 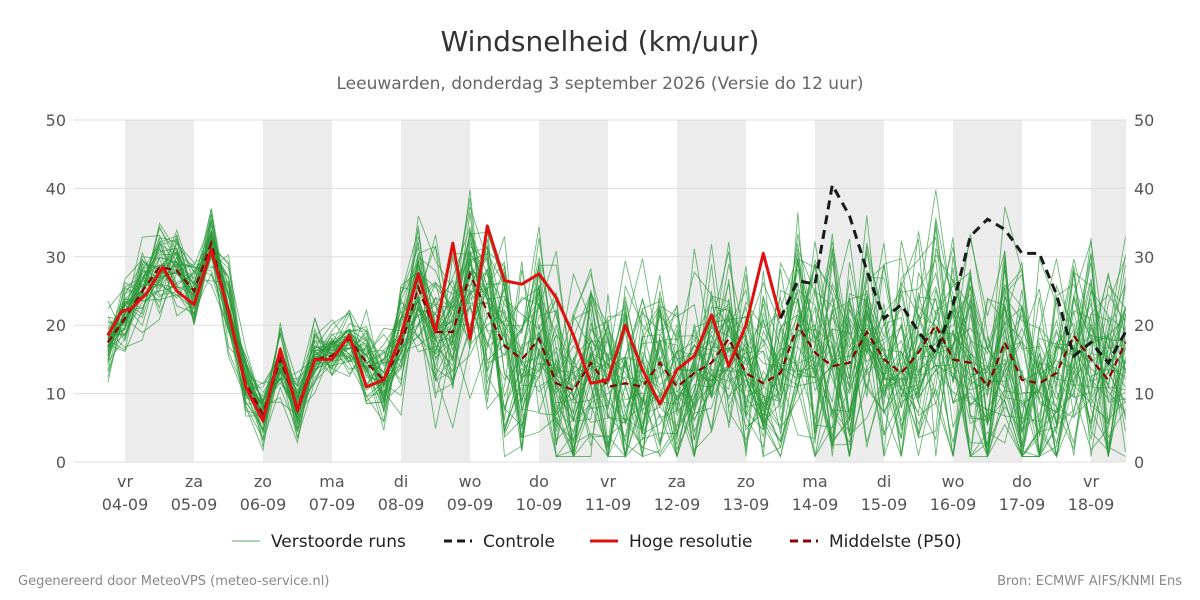 I want to click on chart-title: Windsnelheid (km/uur), so click(x=600, y=41).